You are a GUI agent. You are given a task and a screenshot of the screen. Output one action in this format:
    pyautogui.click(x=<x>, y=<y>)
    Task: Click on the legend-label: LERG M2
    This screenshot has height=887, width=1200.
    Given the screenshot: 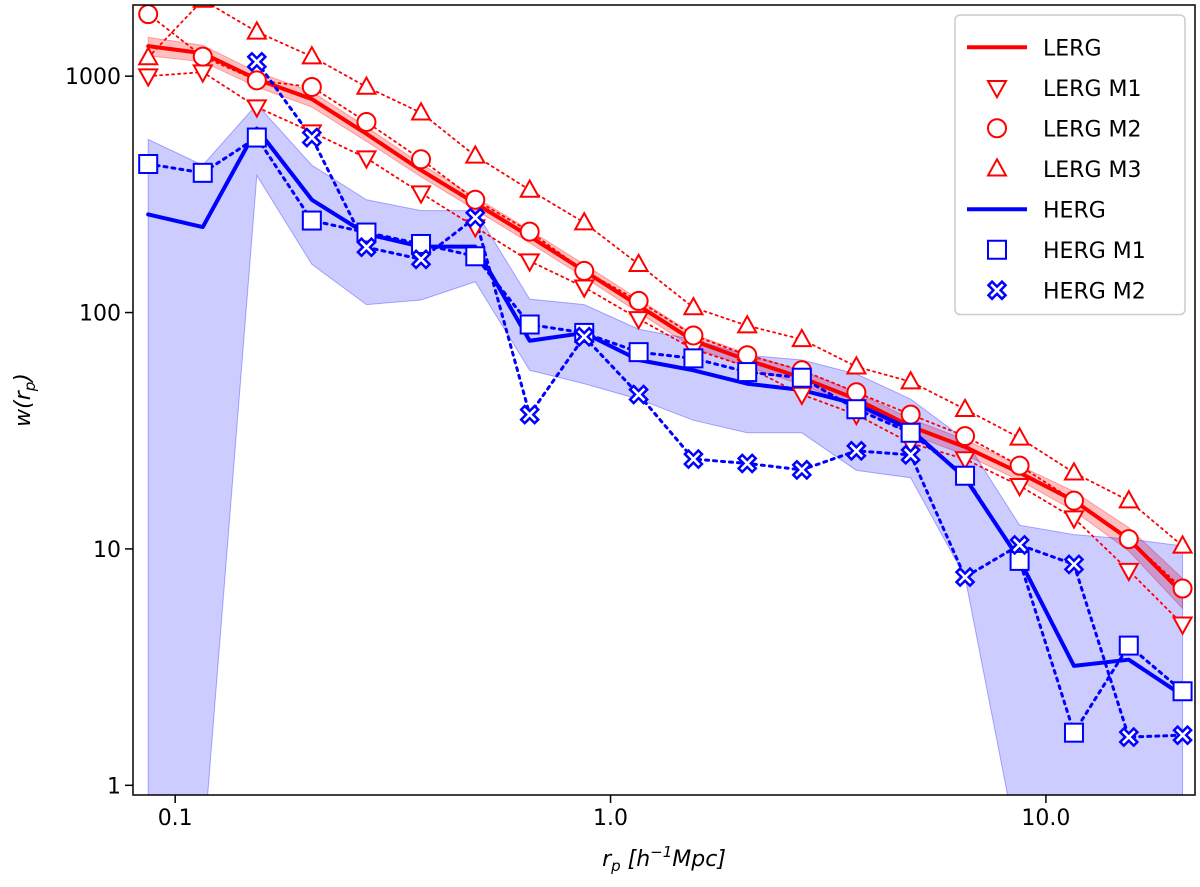 What is the action you would take?
    pyautogui.click(x=1092, y=129)
    